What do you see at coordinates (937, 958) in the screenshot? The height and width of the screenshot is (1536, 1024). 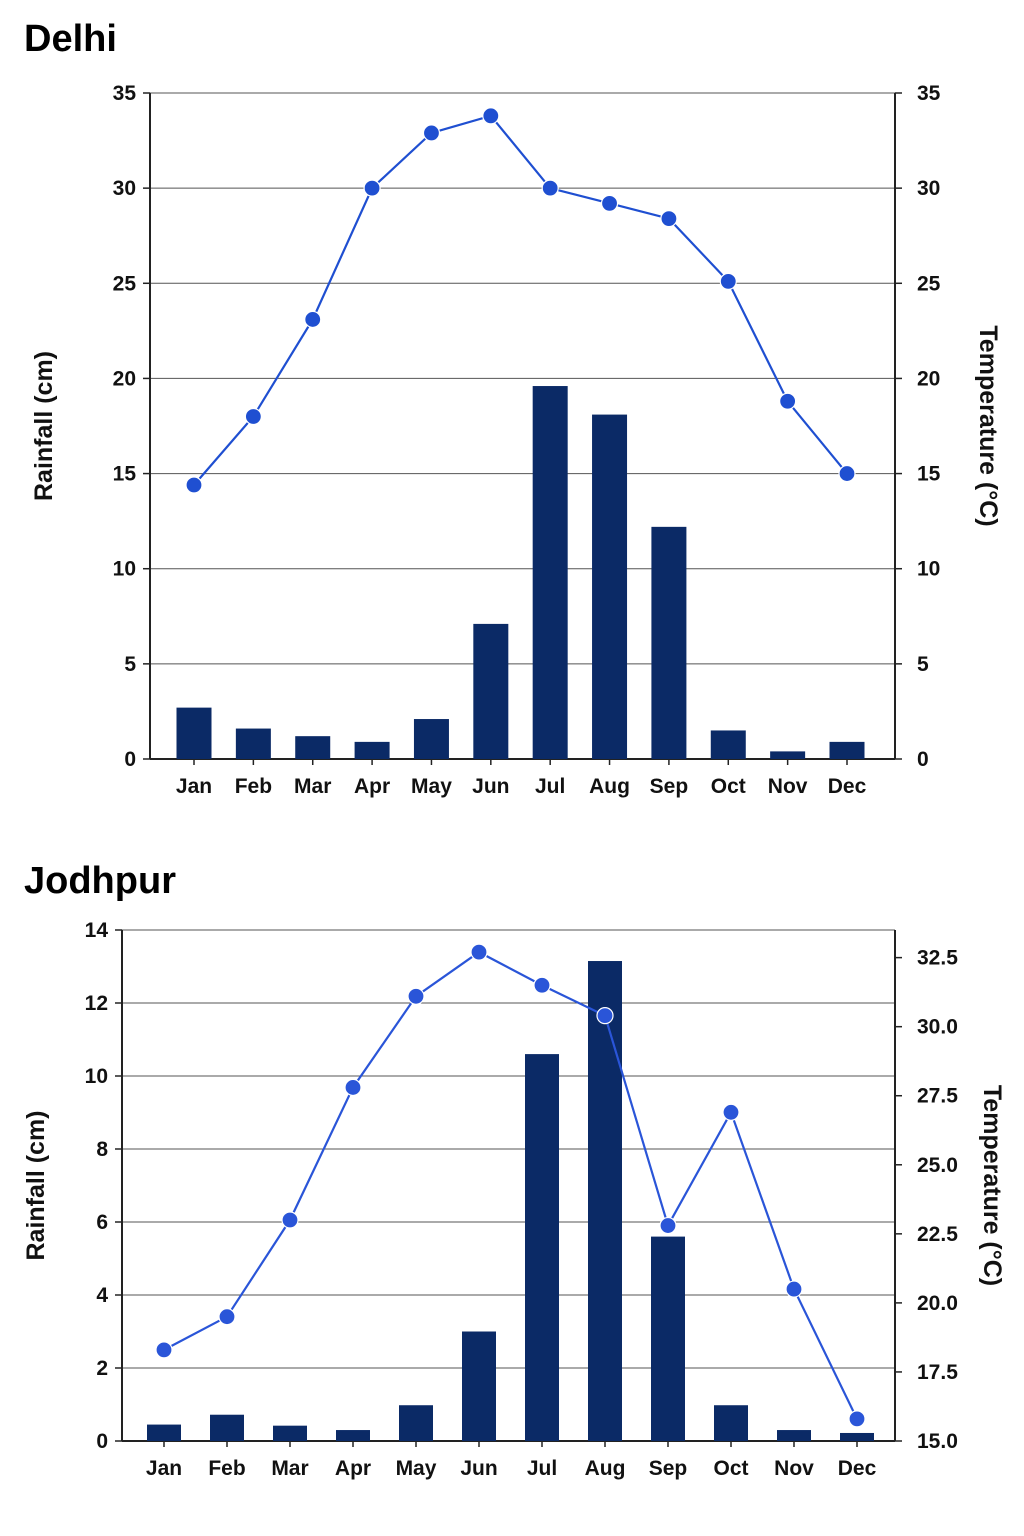 I see `y-right-tick-label: 32.5` at bounding box center [937, 958].